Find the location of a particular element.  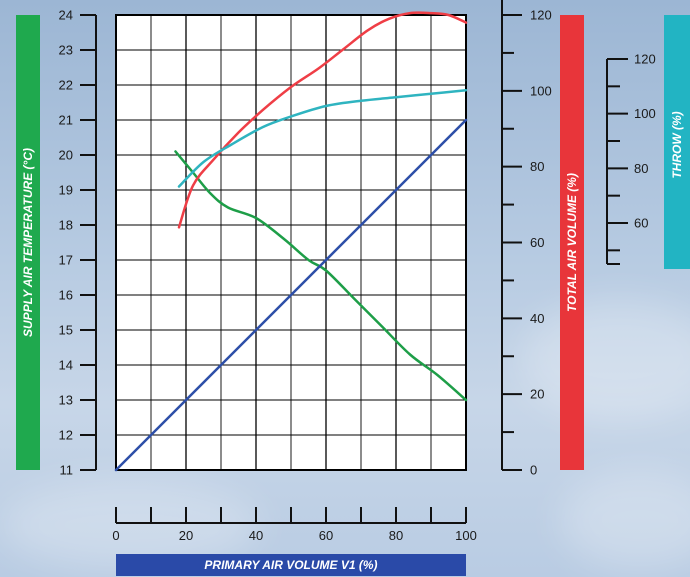

tick-label-supply-temp: 12 is located at coordinates (66, 435).